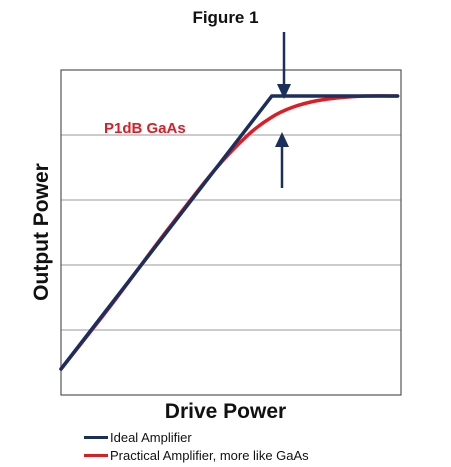 Image resolution: width=451 pixels, height=467 pixels. What do you see at coordinates (96, 437) in the screenshot?
I see `legend-swatch-ideal` at bounding box center [96, 437].